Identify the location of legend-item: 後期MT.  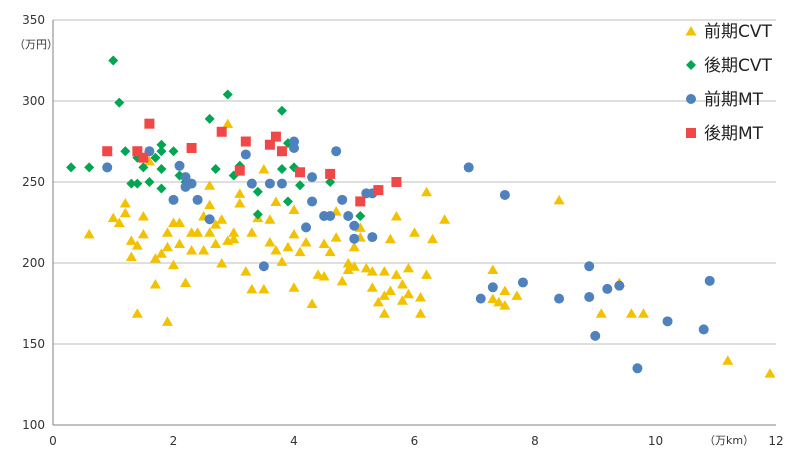
(725, 134).